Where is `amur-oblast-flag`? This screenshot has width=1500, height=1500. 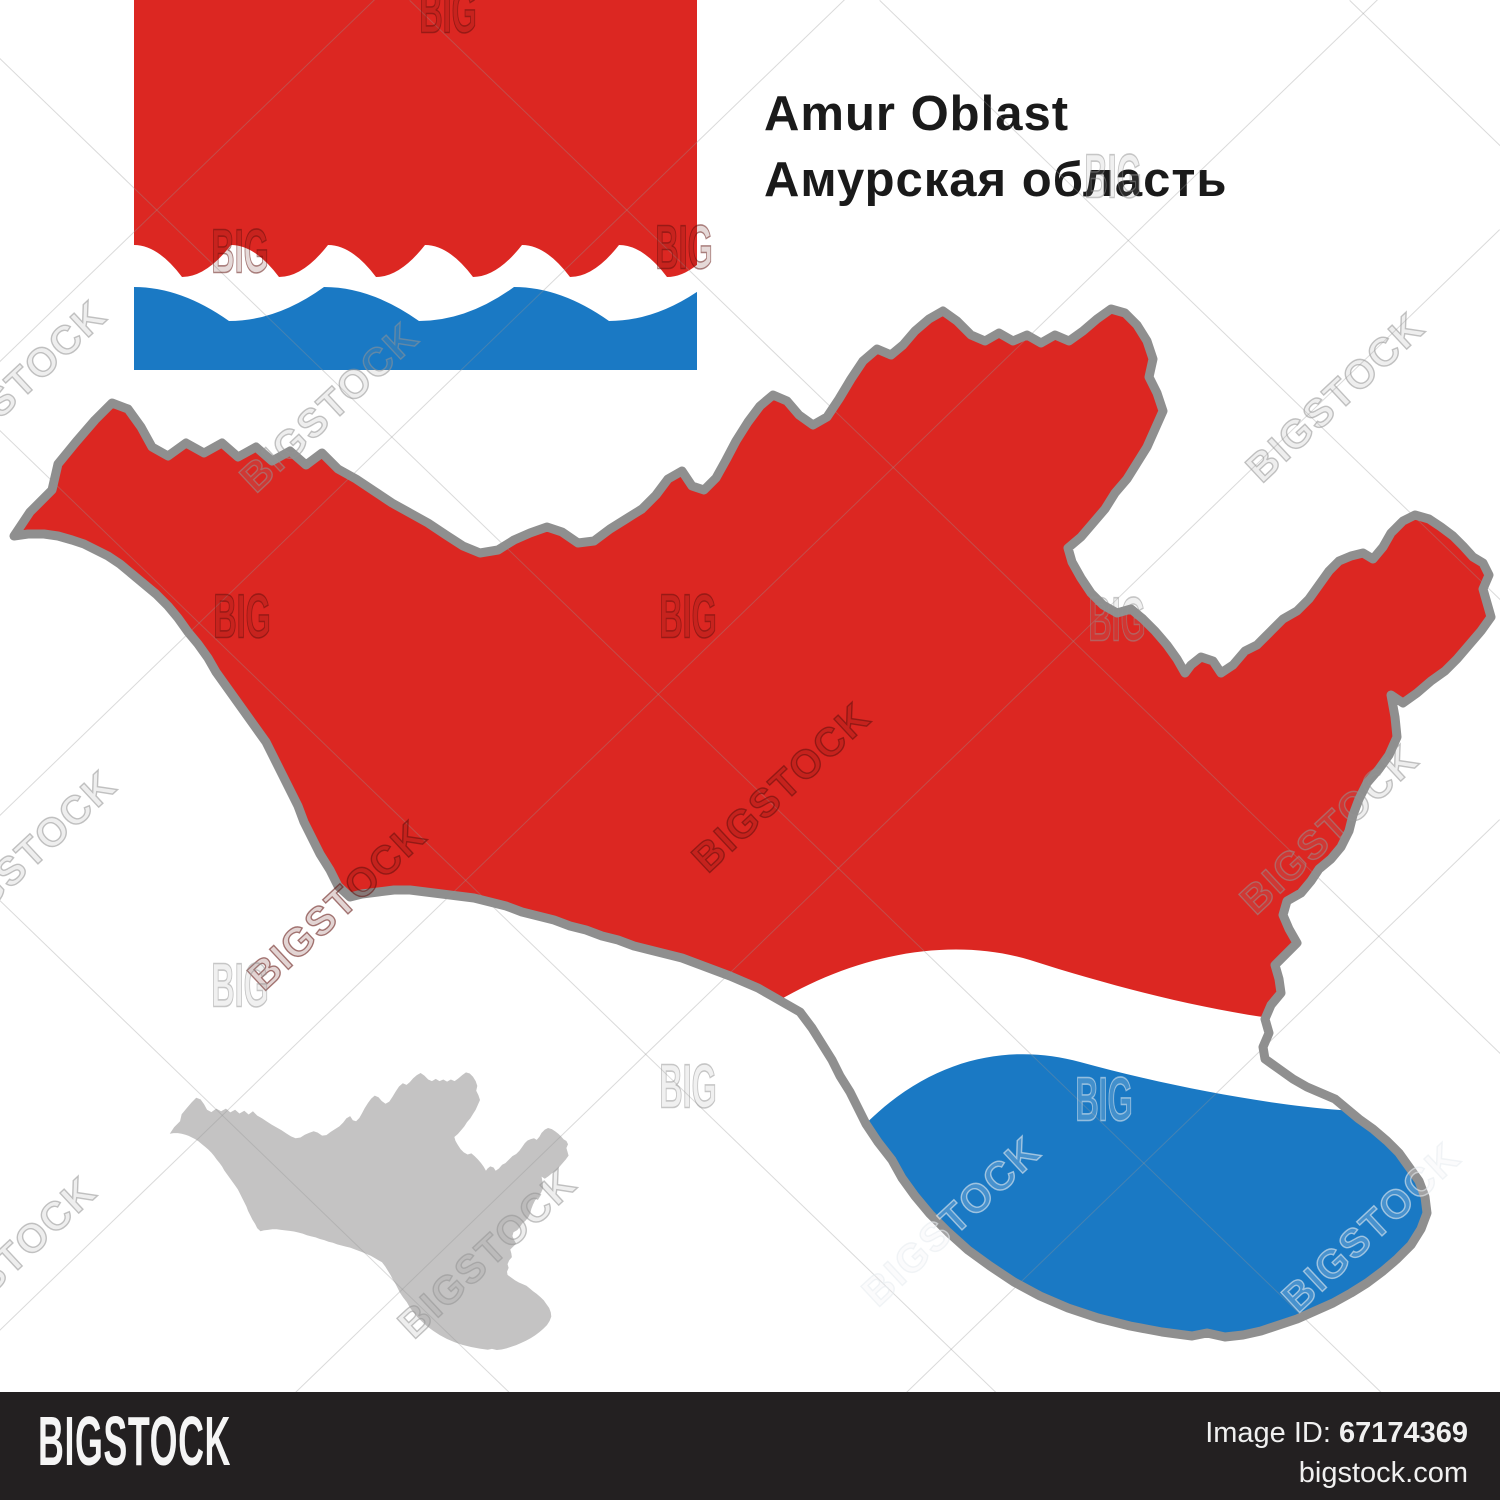
amur-oblast-flag is located at coordinates (415, 185).